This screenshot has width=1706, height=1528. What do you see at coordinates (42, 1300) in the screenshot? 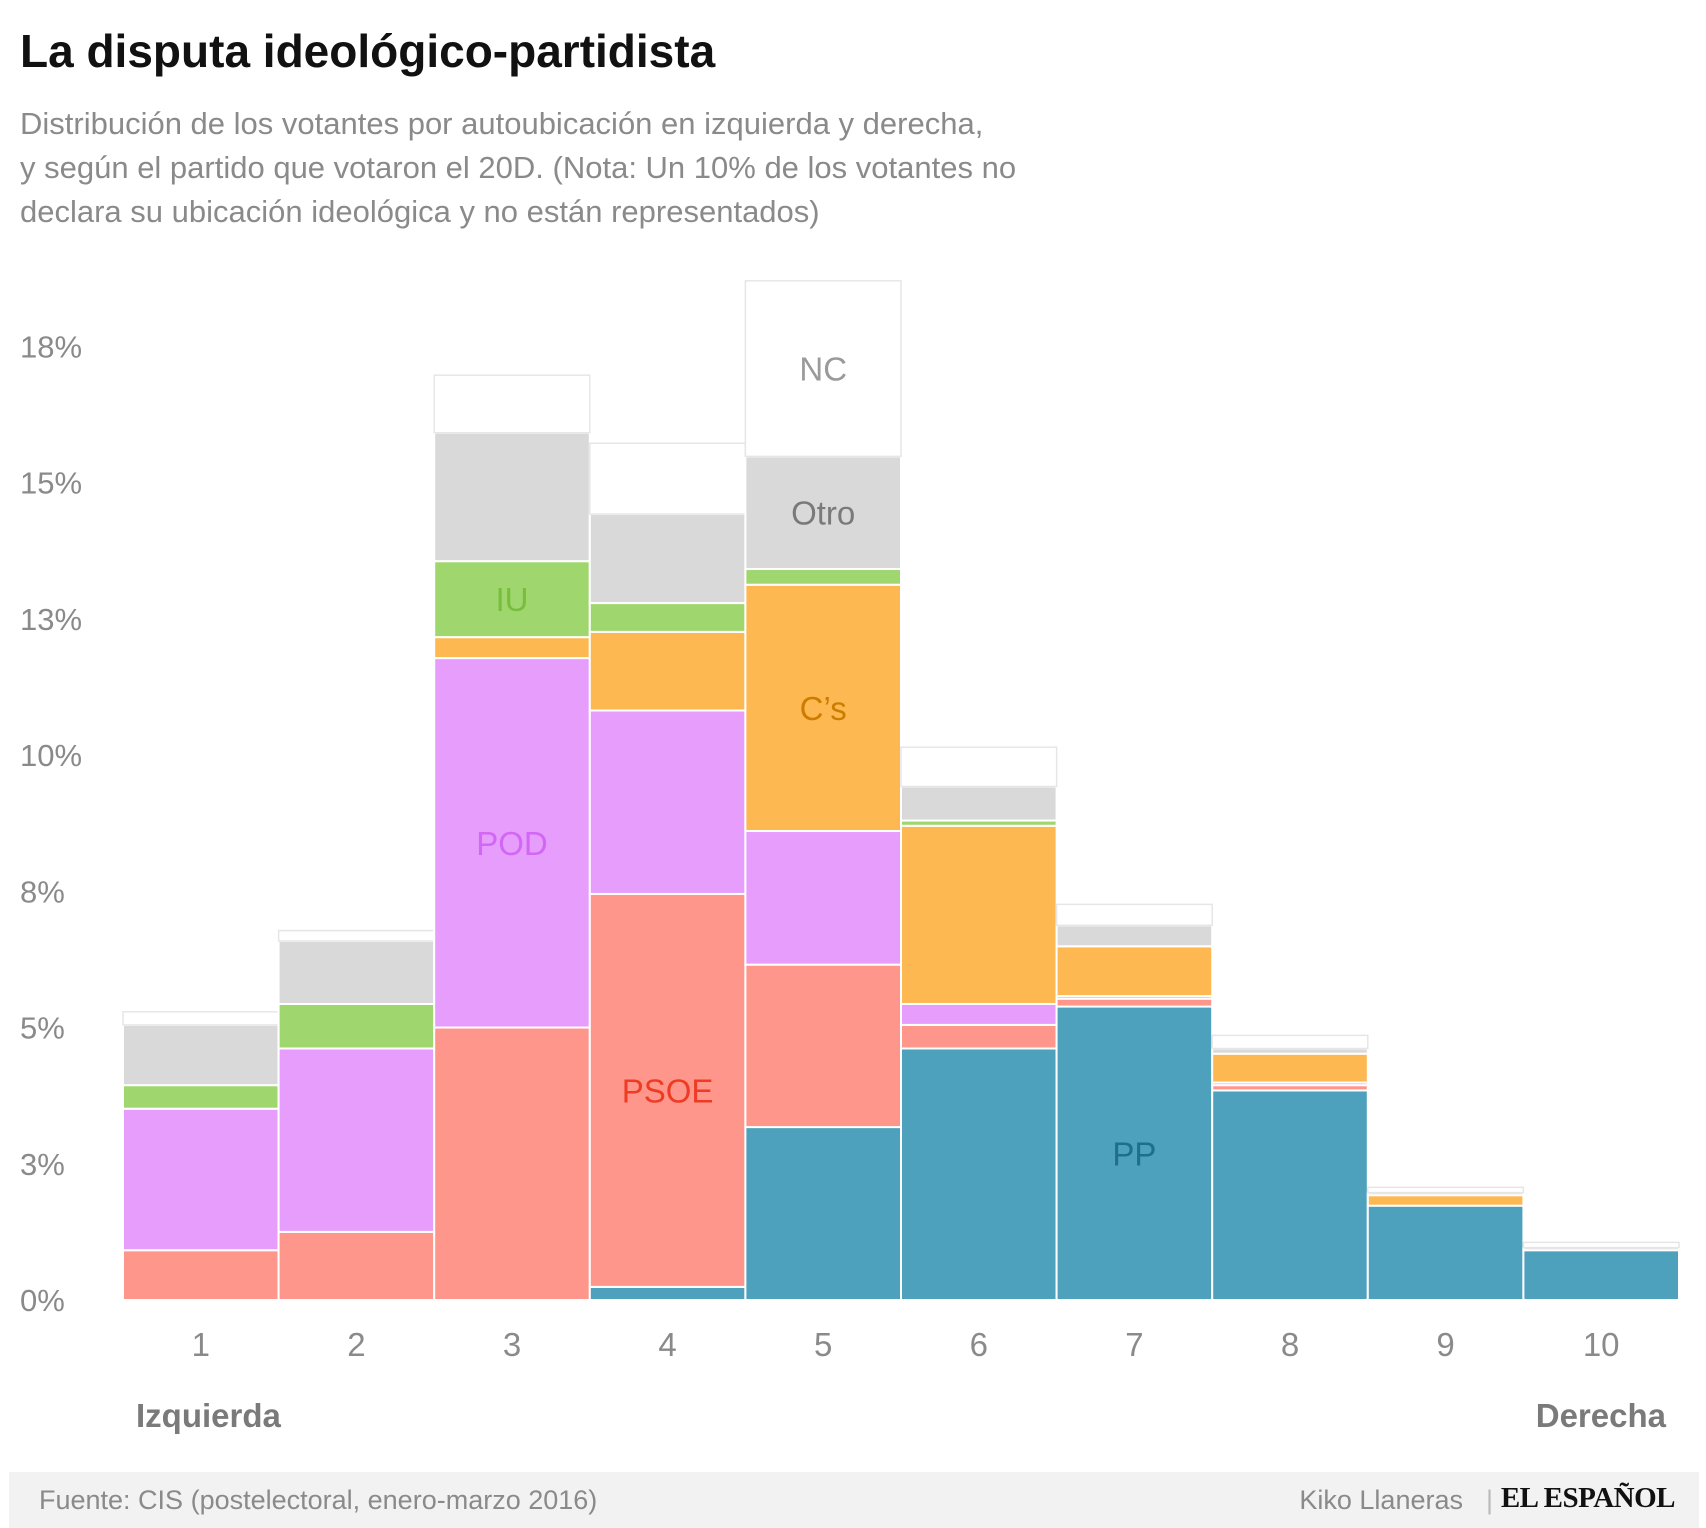
I see `y-tick-label: 0%` at bounding box center [42, 1300].